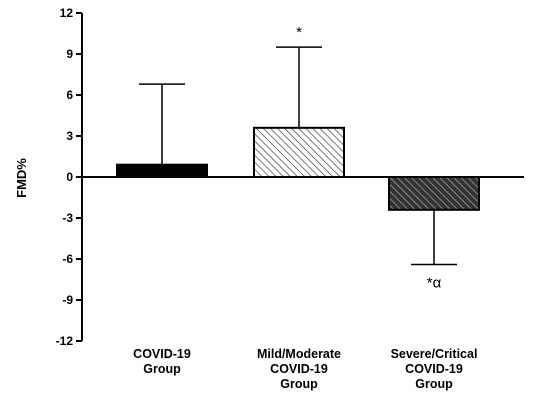  I want to click on y-tick-label: 12, so click(67, 13).